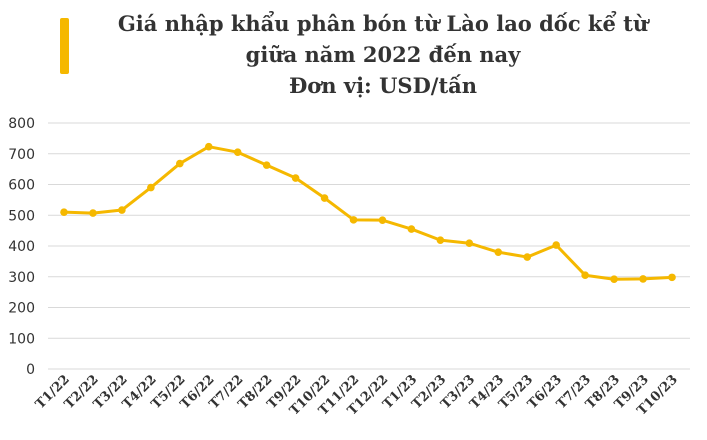 The width and height of the screenshot is (707, 440). What do you see at coordinates (295, 178) in the screenshot?
I see `data-point-T9/22` at bounding box center [295, 178].